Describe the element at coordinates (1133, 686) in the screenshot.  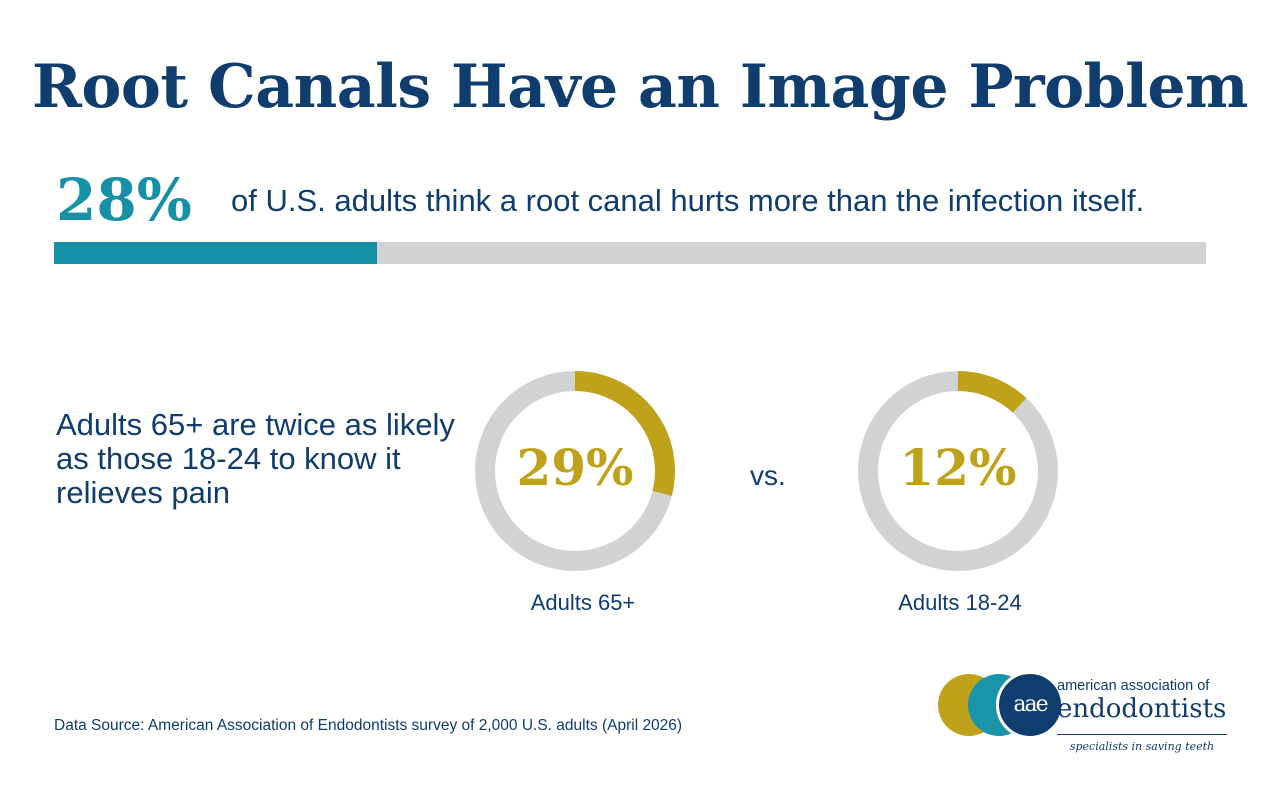
I see `logo-line-1: american association of` at that location.